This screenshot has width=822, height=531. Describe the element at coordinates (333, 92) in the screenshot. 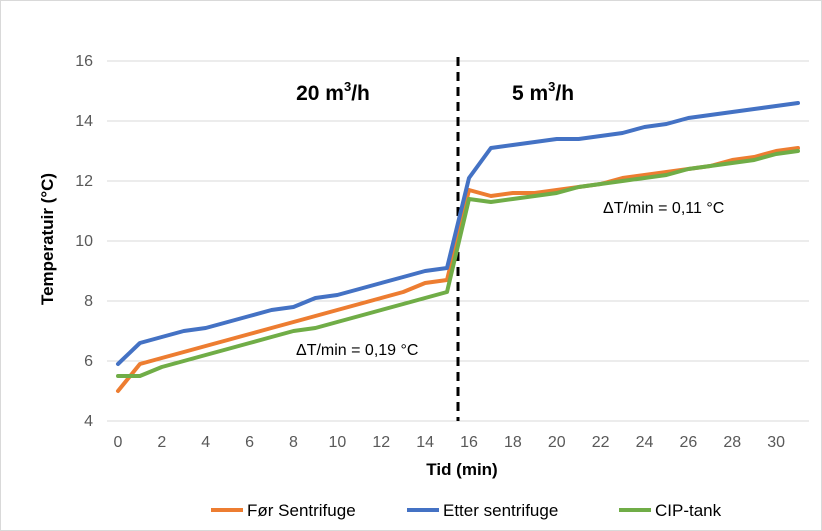

I see `region-label-left: 20 m3/h` at that location.